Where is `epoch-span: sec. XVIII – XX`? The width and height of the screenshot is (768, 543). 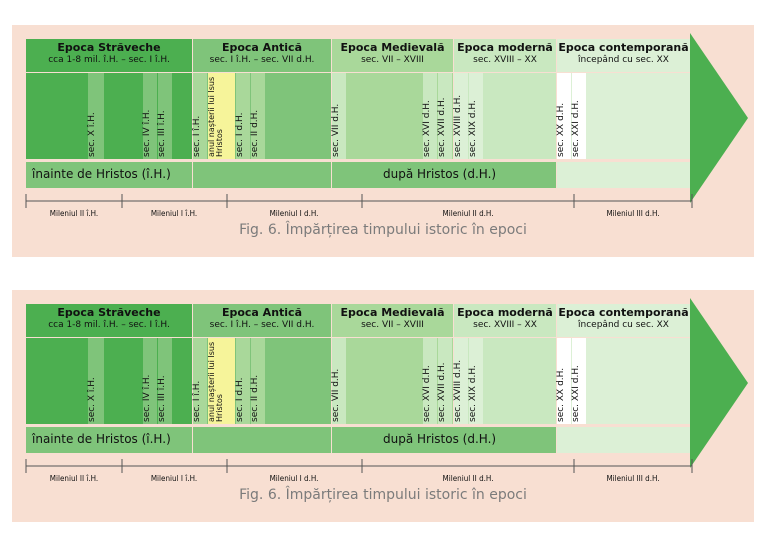 epoch-span: sec. XVIII – XX is located at coordinates (505, 324).